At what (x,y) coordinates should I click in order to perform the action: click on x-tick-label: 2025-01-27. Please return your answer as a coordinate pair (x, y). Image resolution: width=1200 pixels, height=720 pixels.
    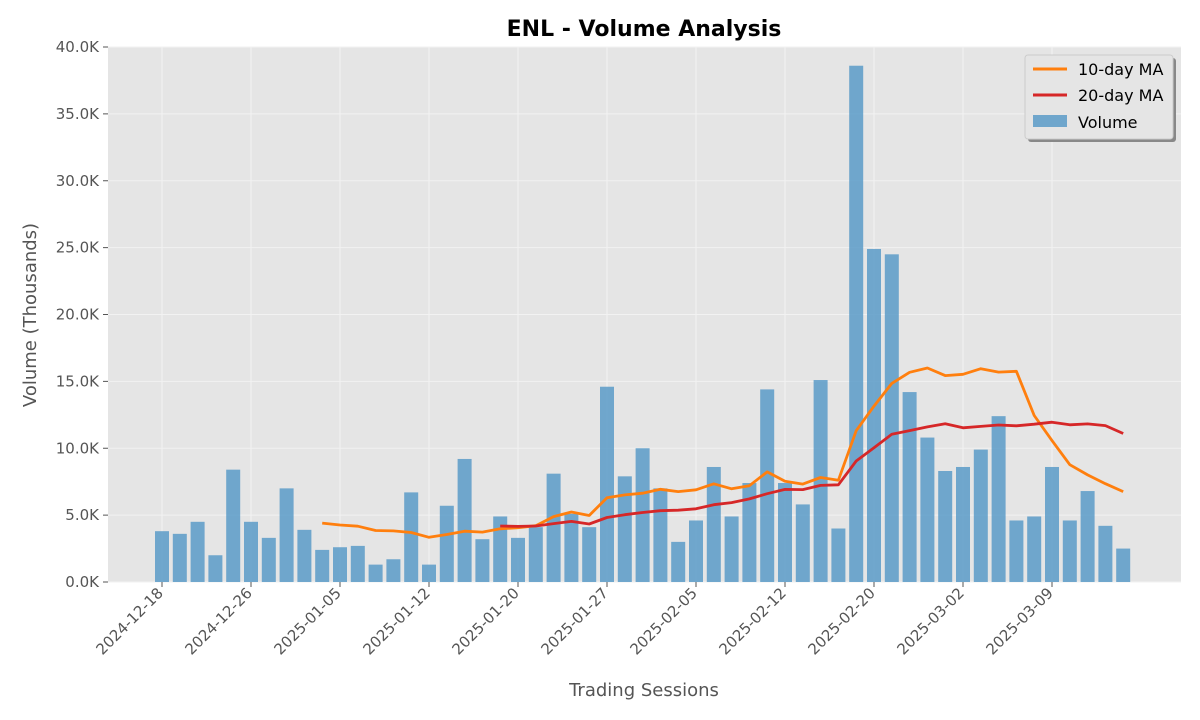
    Looking at the image, I should click on (574, 621).